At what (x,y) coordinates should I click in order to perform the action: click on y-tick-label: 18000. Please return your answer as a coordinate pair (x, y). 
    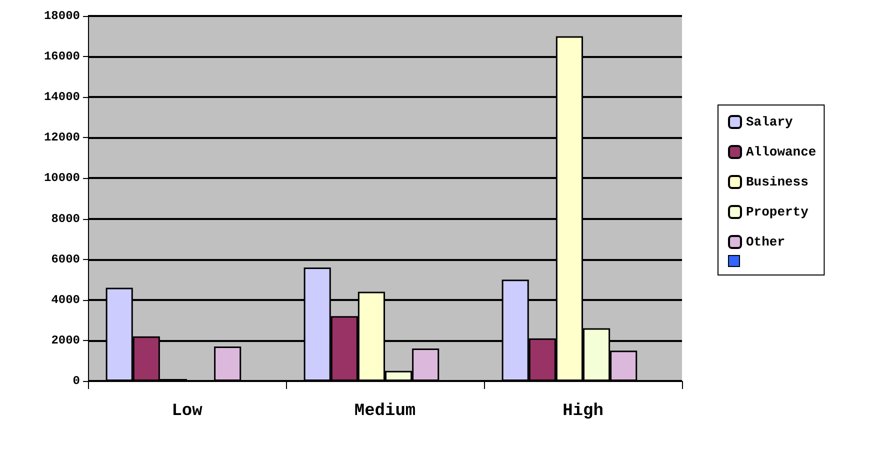
    Looking at the image, I should click on (62, 16).